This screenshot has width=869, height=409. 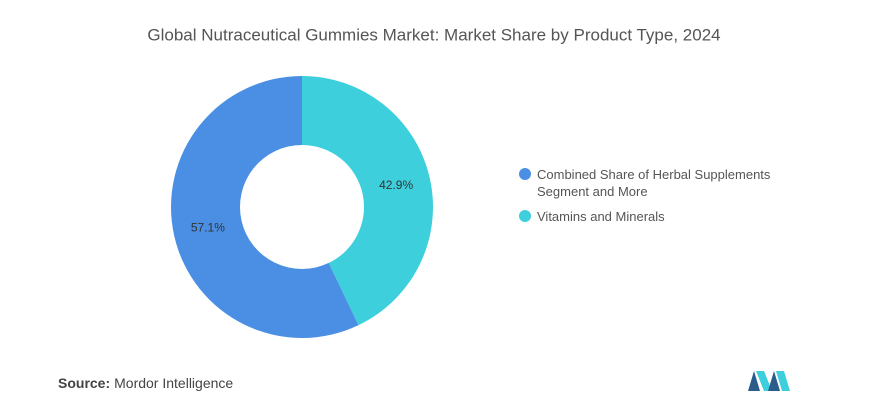 I want to click on source-text: Mordor Intelligence, so click(x=174, y=383).